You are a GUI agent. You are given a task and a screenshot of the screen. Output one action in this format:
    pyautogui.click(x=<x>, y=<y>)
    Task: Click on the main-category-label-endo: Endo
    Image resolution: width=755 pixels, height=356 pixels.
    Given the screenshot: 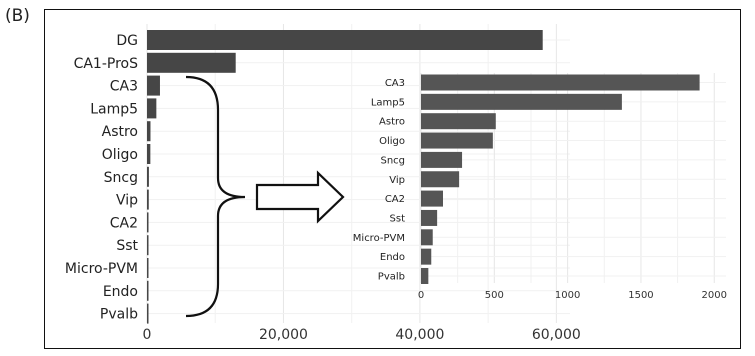 What is the action you would take?
    pyautogui.click(x=120, y=292)
    